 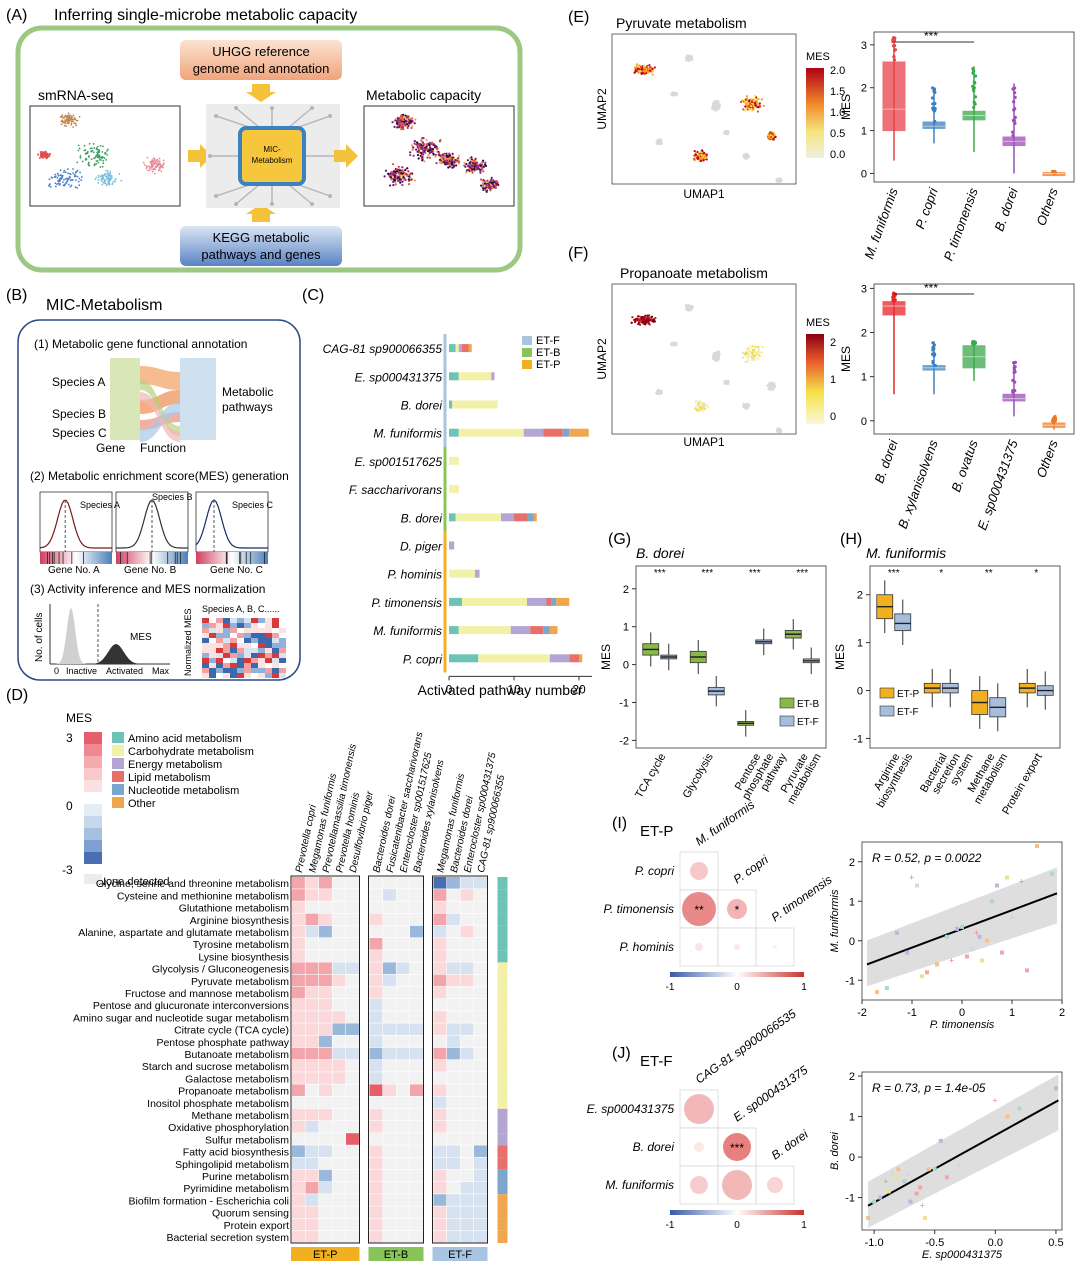 What do you see at coordinates (247, 1140) in the screenshot?
I see `d-row-label: Sulfur metabolism` at bounding box center [247, 1140].